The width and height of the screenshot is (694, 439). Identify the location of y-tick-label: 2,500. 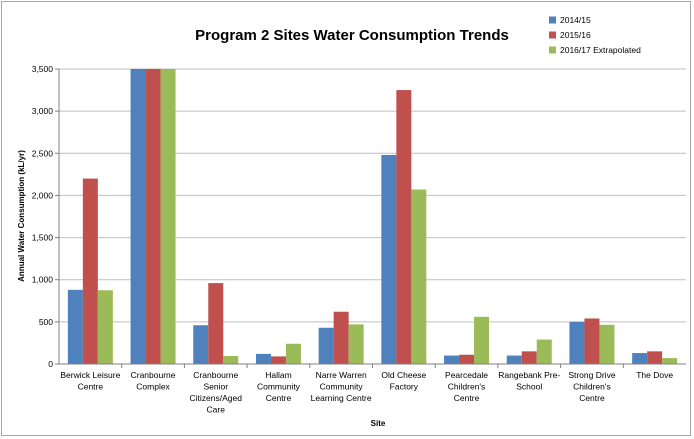
(43, 153).